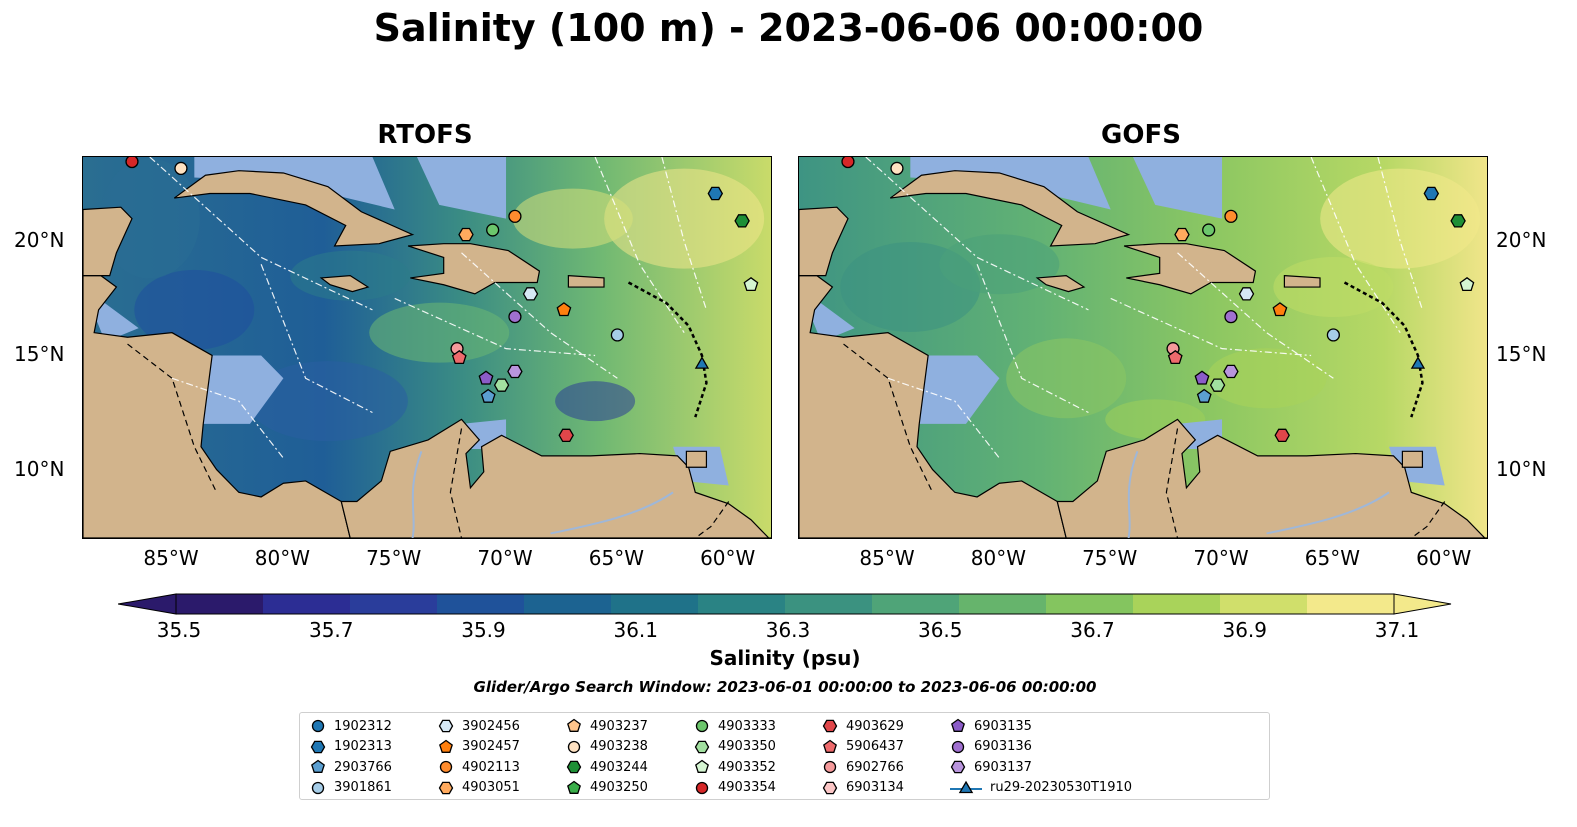  I want to click on legend-item: 6903134, so click(863, 788).